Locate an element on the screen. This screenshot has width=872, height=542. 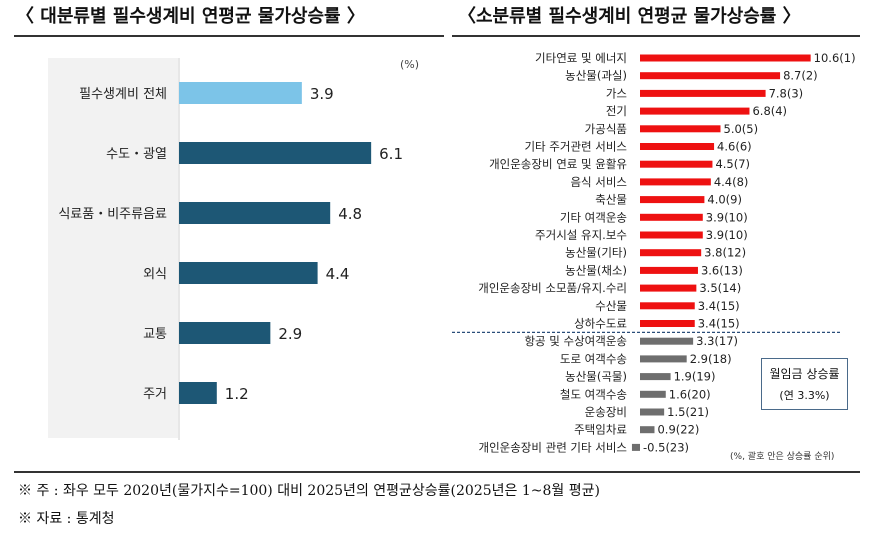
right-value-label: 0.9(22) is located at coordinates (678, 430).